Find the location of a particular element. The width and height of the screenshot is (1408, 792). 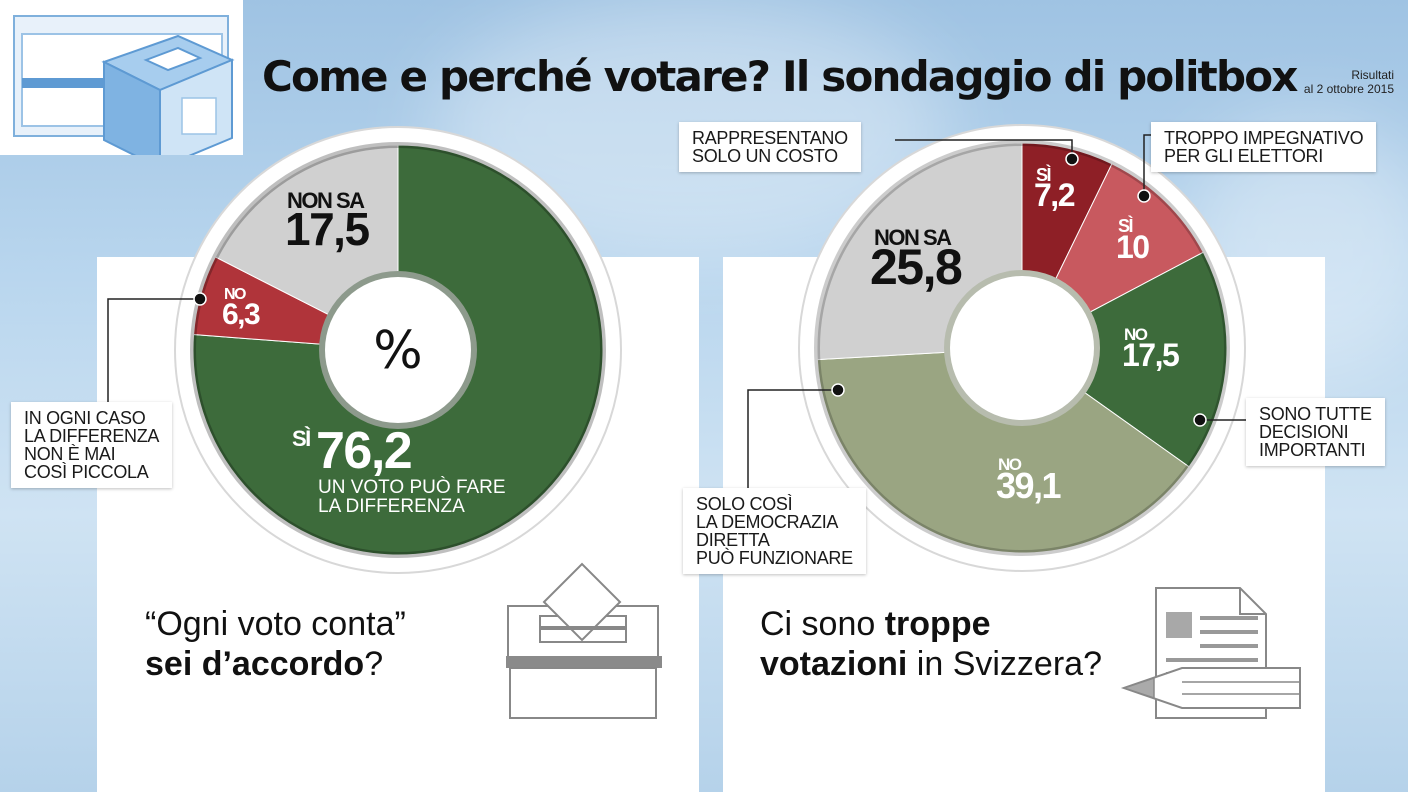

chart2-label-si2-value: 10 is located at coordinates (1132, 247).